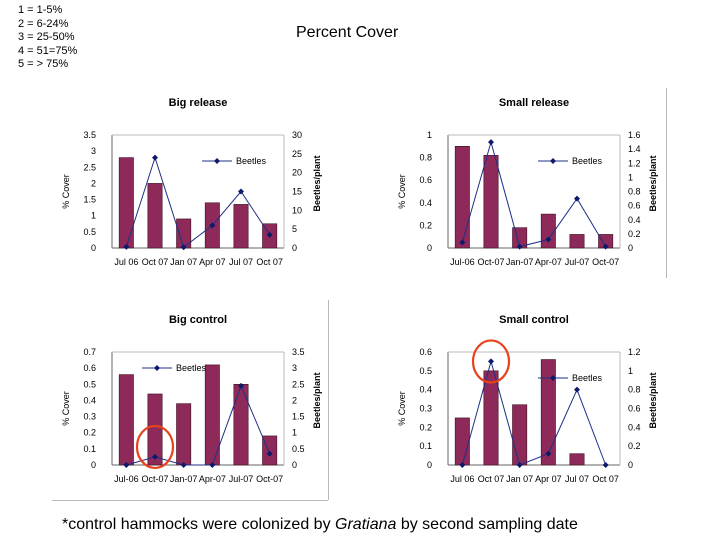 This screenshot has height=540, width=720. I want to click on x-tick-label: Jul 06, so click(462, 479).